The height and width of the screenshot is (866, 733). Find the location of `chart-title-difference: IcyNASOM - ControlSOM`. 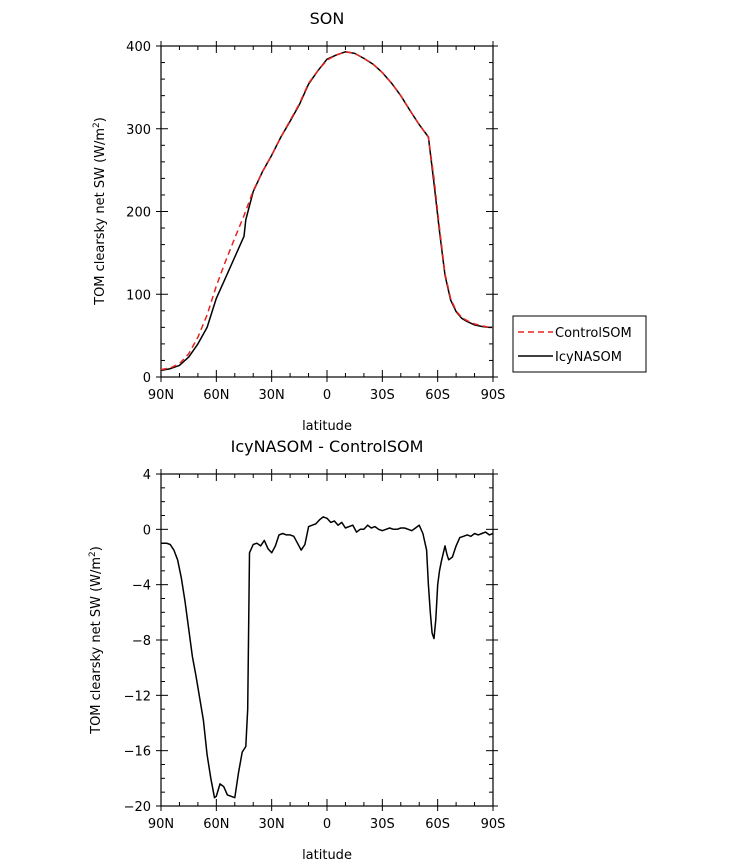

chart-title-difference: IcyNASOM - ControlSOM is located at coordinates (327, 446).